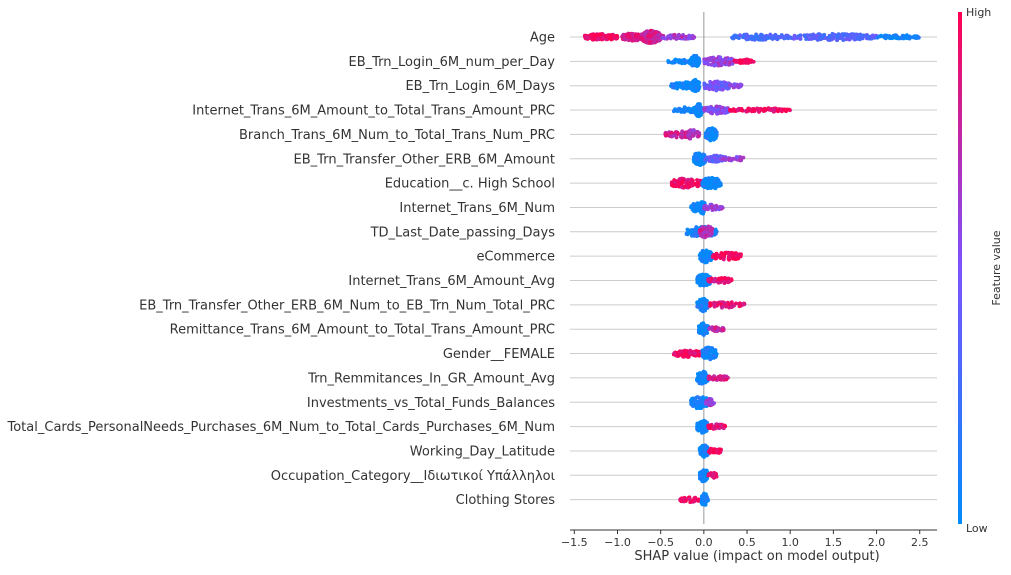 The height and width of the screenshot is (575, 1011). What do you see at coordinates (980, 270) in the screenshot?
I see `colorbar: High Low Feature value` at bounding box center [980, 270].